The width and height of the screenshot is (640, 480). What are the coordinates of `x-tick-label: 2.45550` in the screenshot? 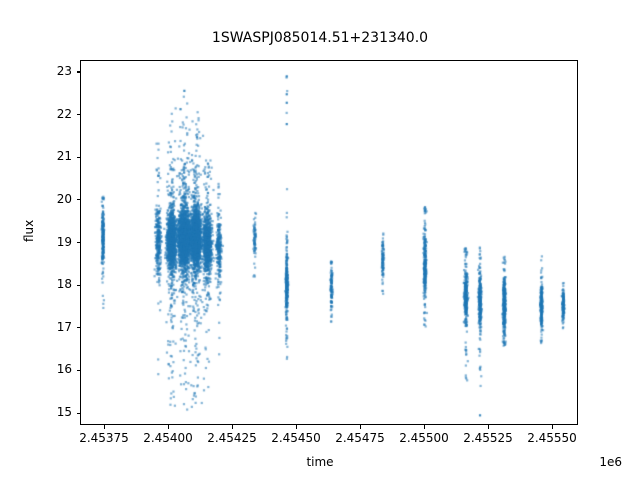 It's located at (552, 438).